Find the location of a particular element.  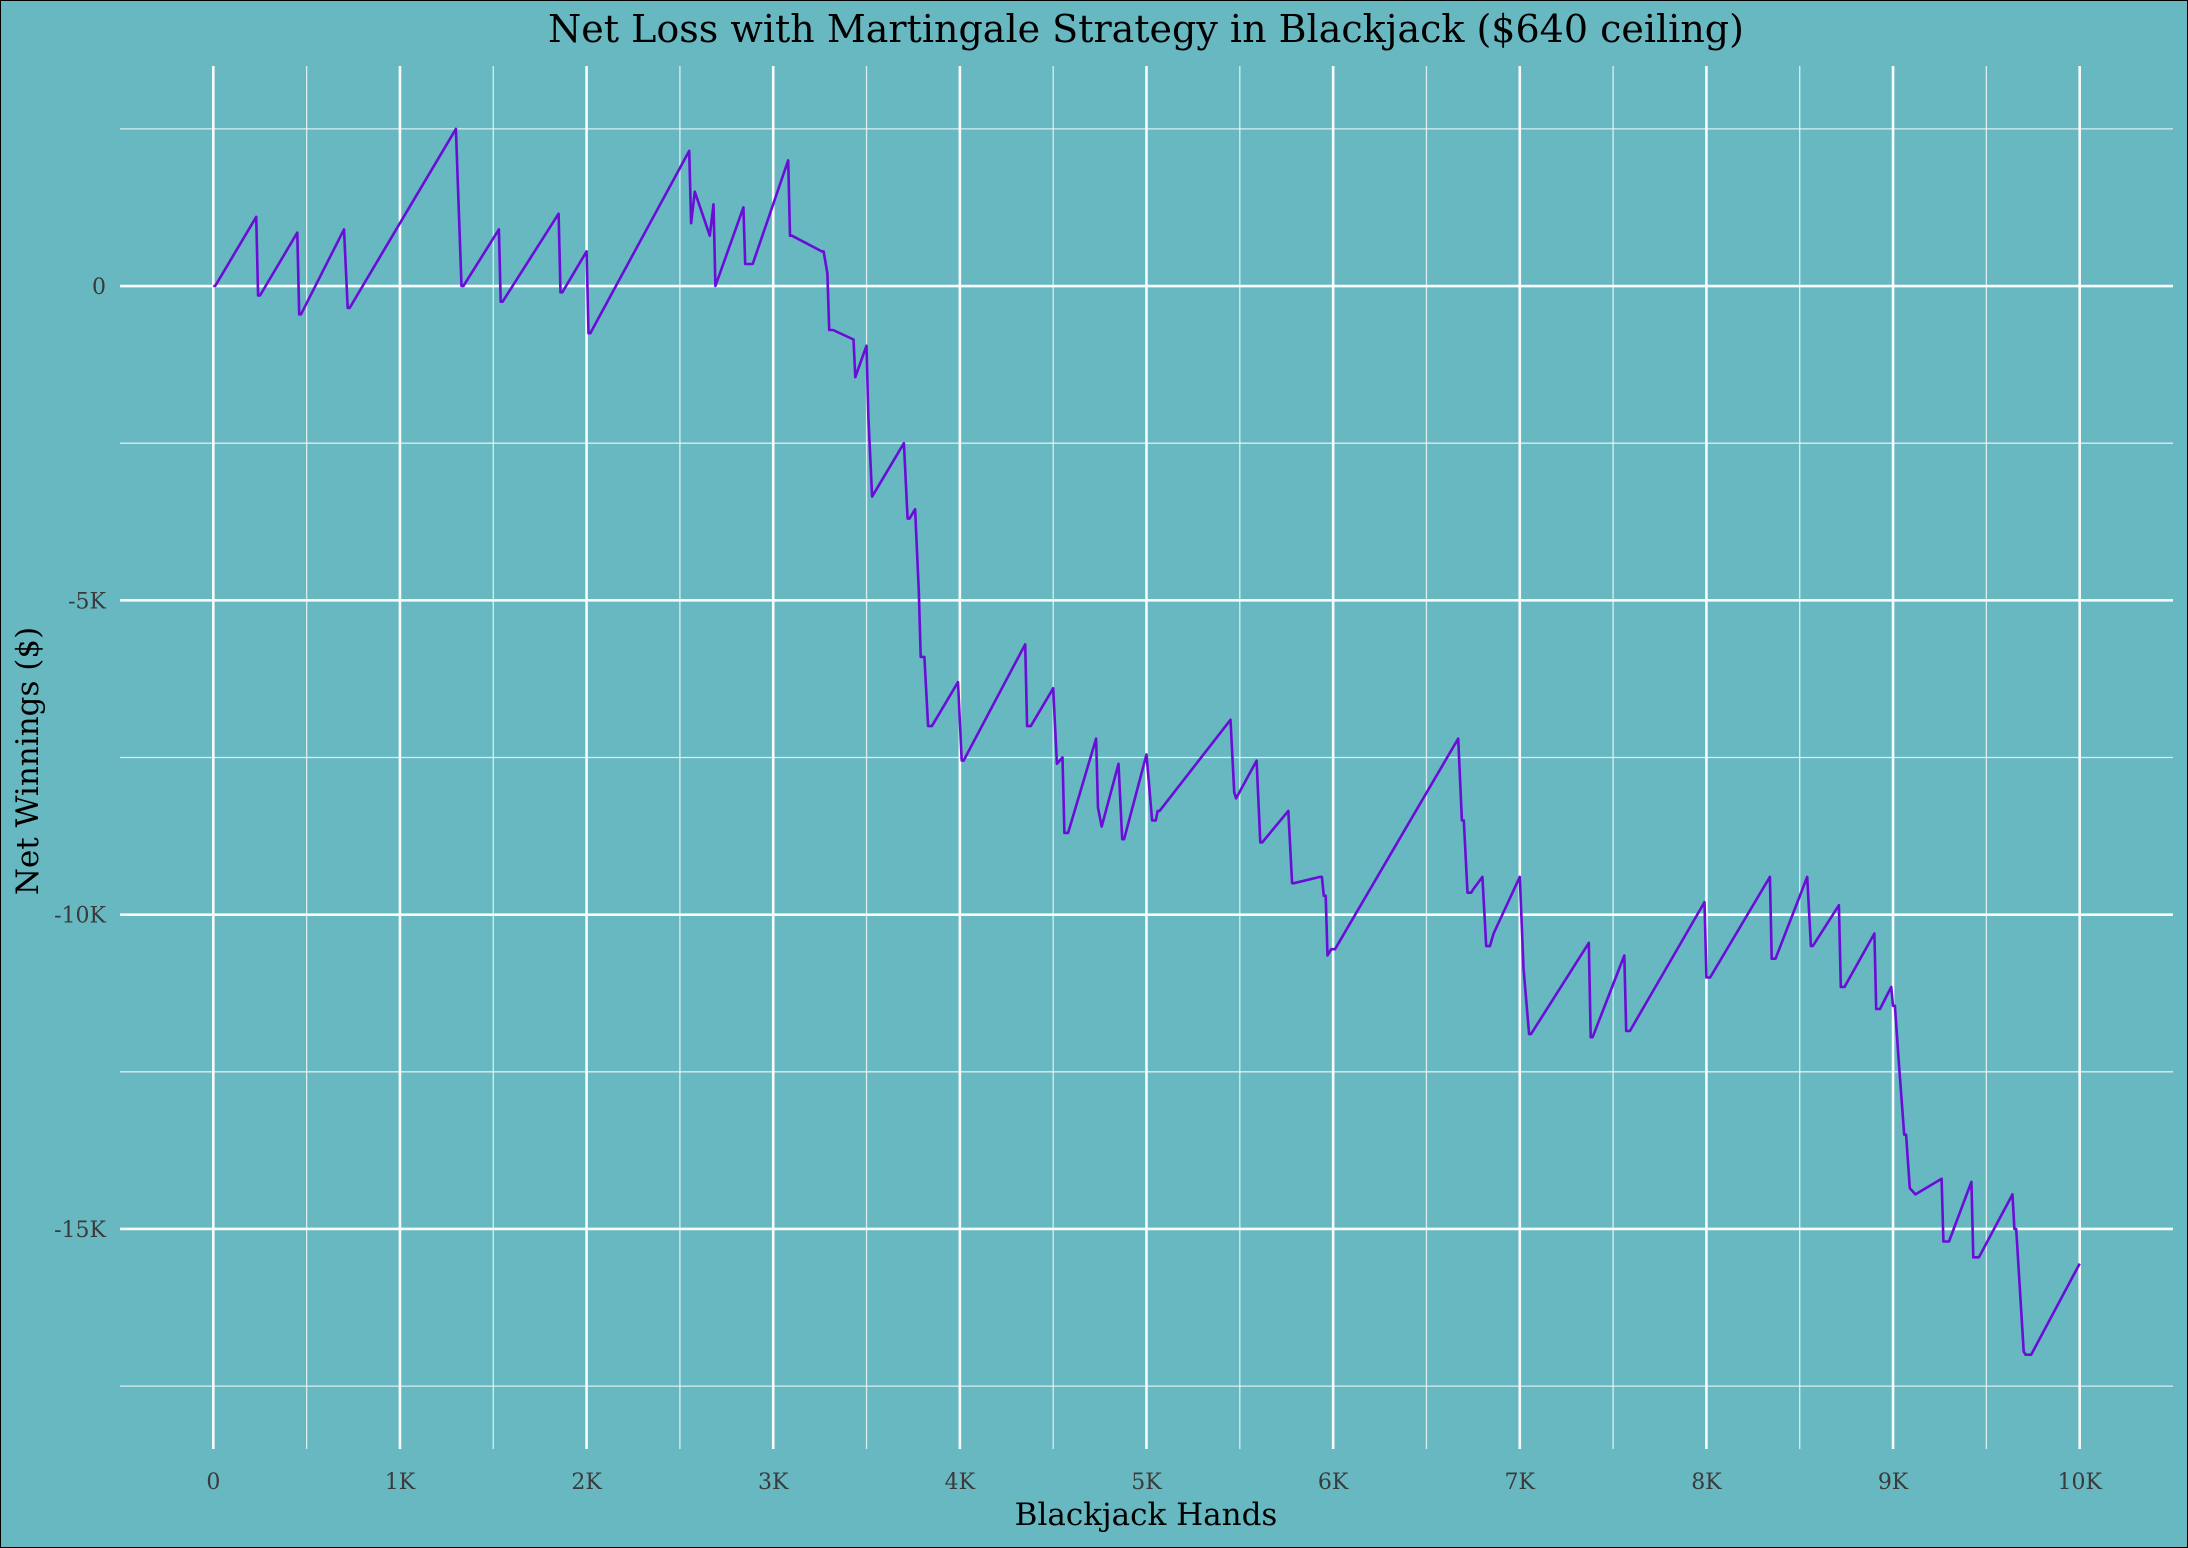

x-tick-label: 9K is located at coordinates (1893, 1482).